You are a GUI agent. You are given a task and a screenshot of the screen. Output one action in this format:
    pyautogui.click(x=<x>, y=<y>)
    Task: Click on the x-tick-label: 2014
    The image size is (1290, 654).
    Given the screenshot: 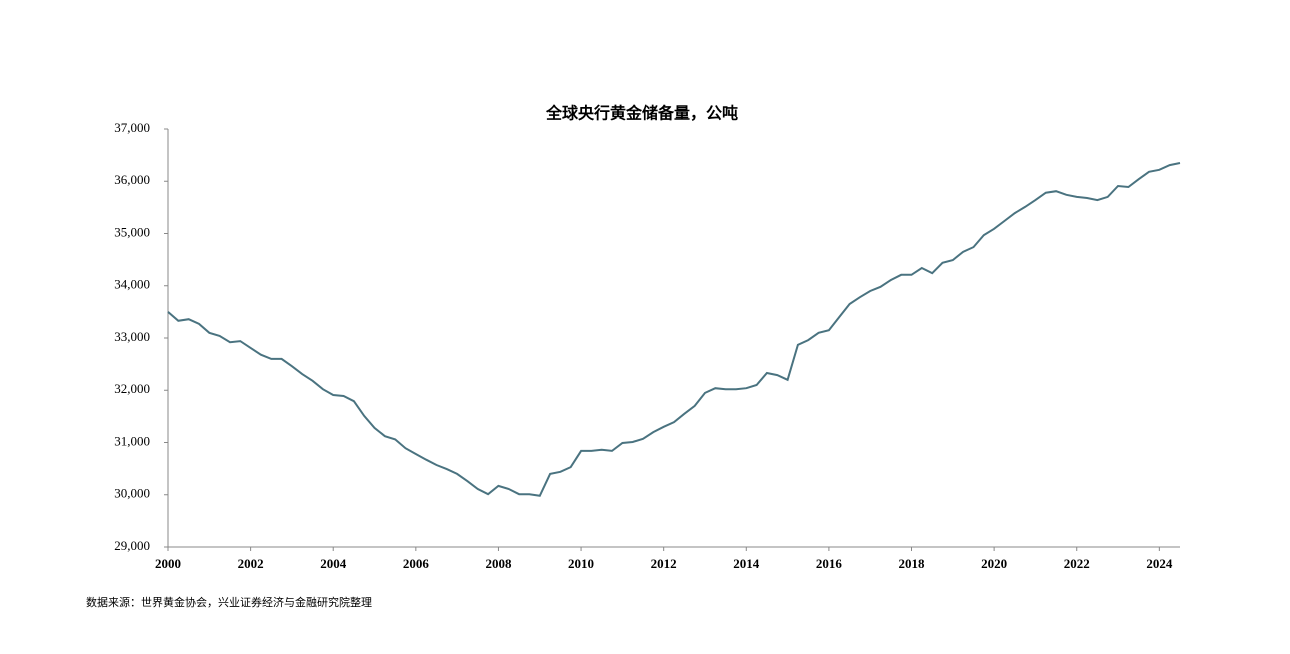 What is the action you would take?
    pyautogui.click(x=746, y=563)
    